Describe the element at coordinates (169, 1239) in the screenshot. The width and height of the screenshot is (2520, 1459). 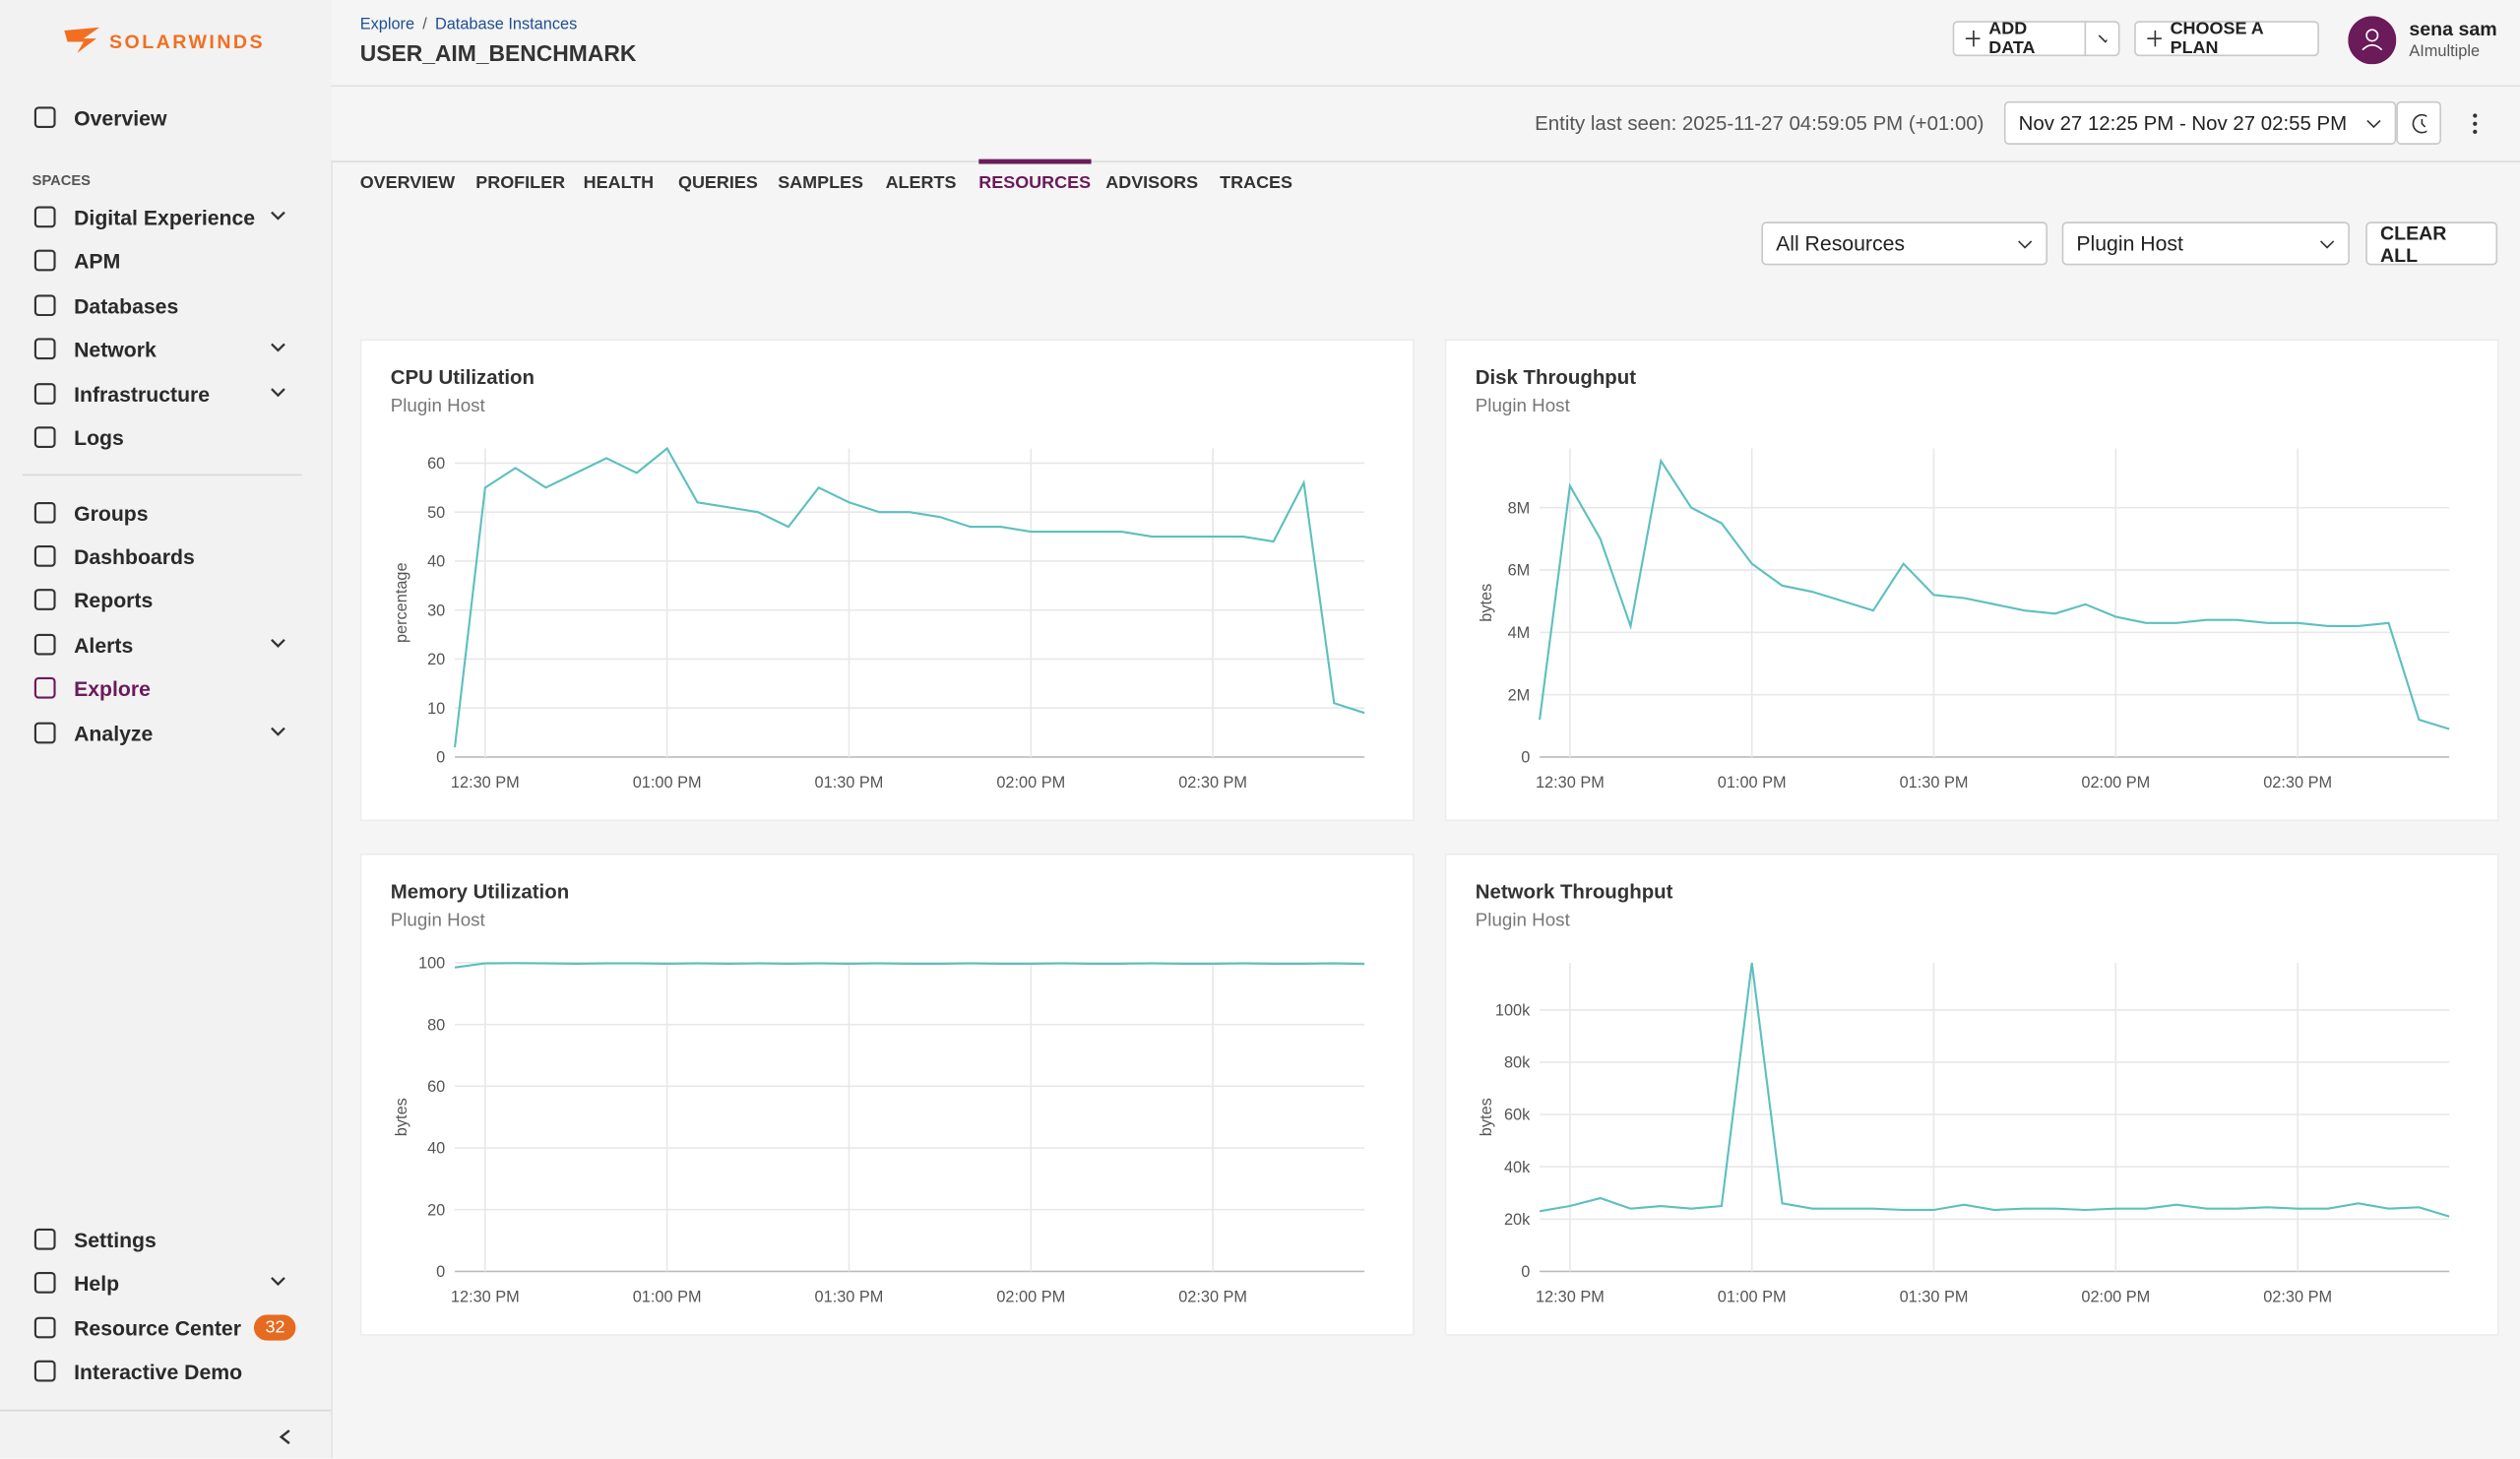
I see `nav-item: Settings` at that location.